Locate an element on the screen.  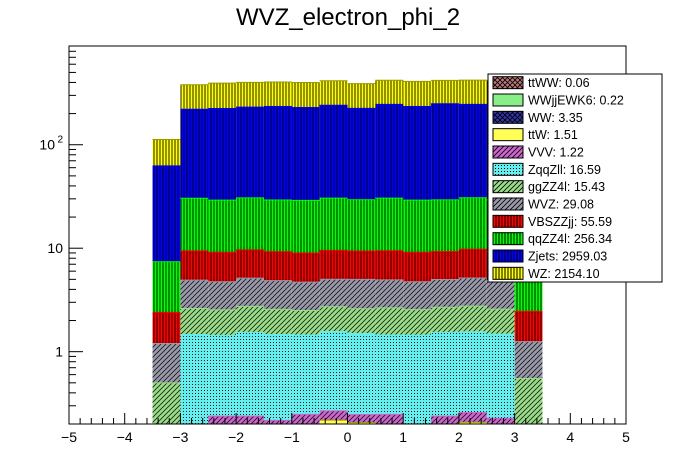
series-vbszzjj is located at coordinates (347, 296).